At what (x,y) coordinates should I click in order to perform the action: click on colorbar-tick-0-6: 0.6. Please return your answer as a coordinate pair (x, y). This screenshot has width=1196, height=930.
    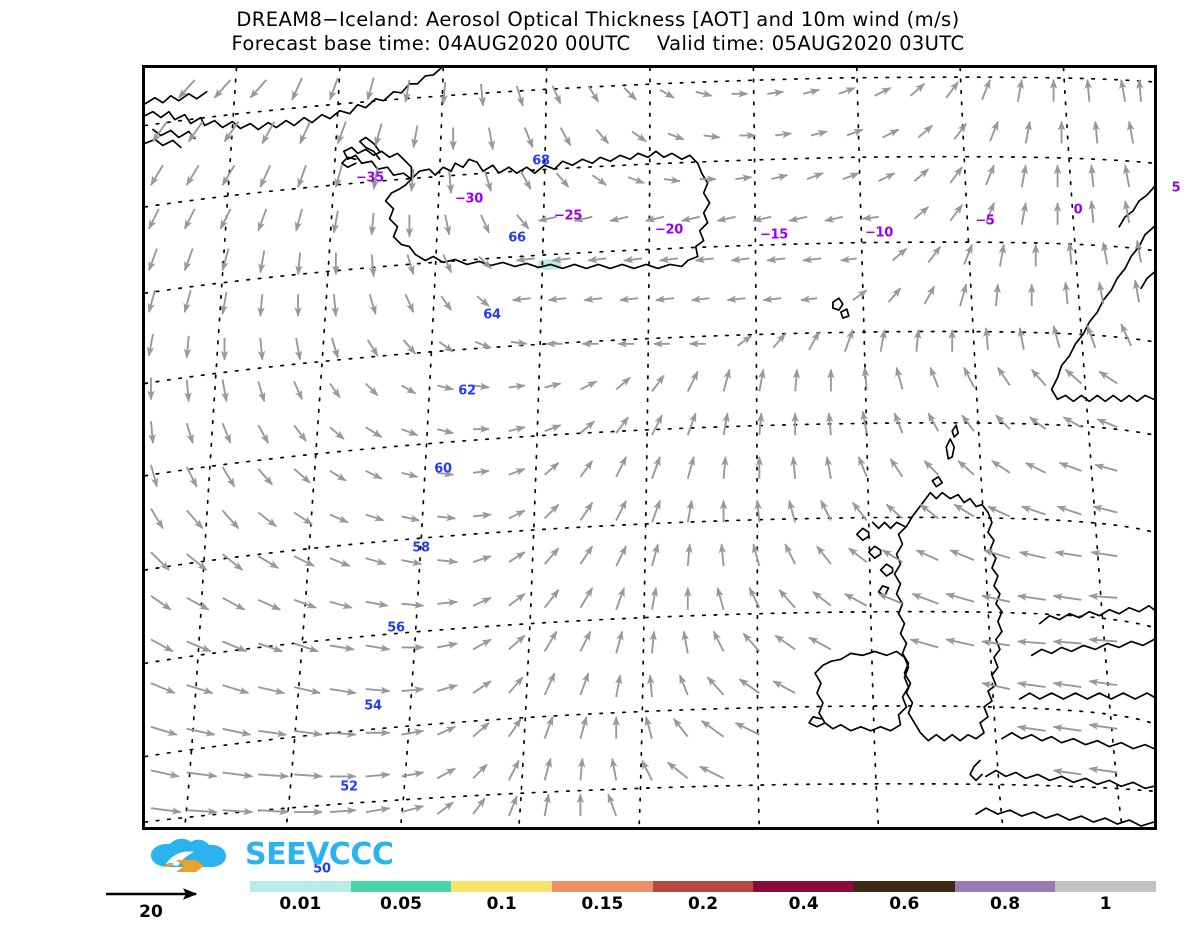
    Looking at the image, I should click on (904, 904).